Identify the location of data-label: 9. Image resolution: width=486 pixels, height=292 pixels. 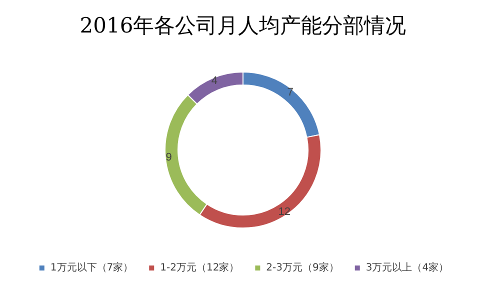
(169, 157).